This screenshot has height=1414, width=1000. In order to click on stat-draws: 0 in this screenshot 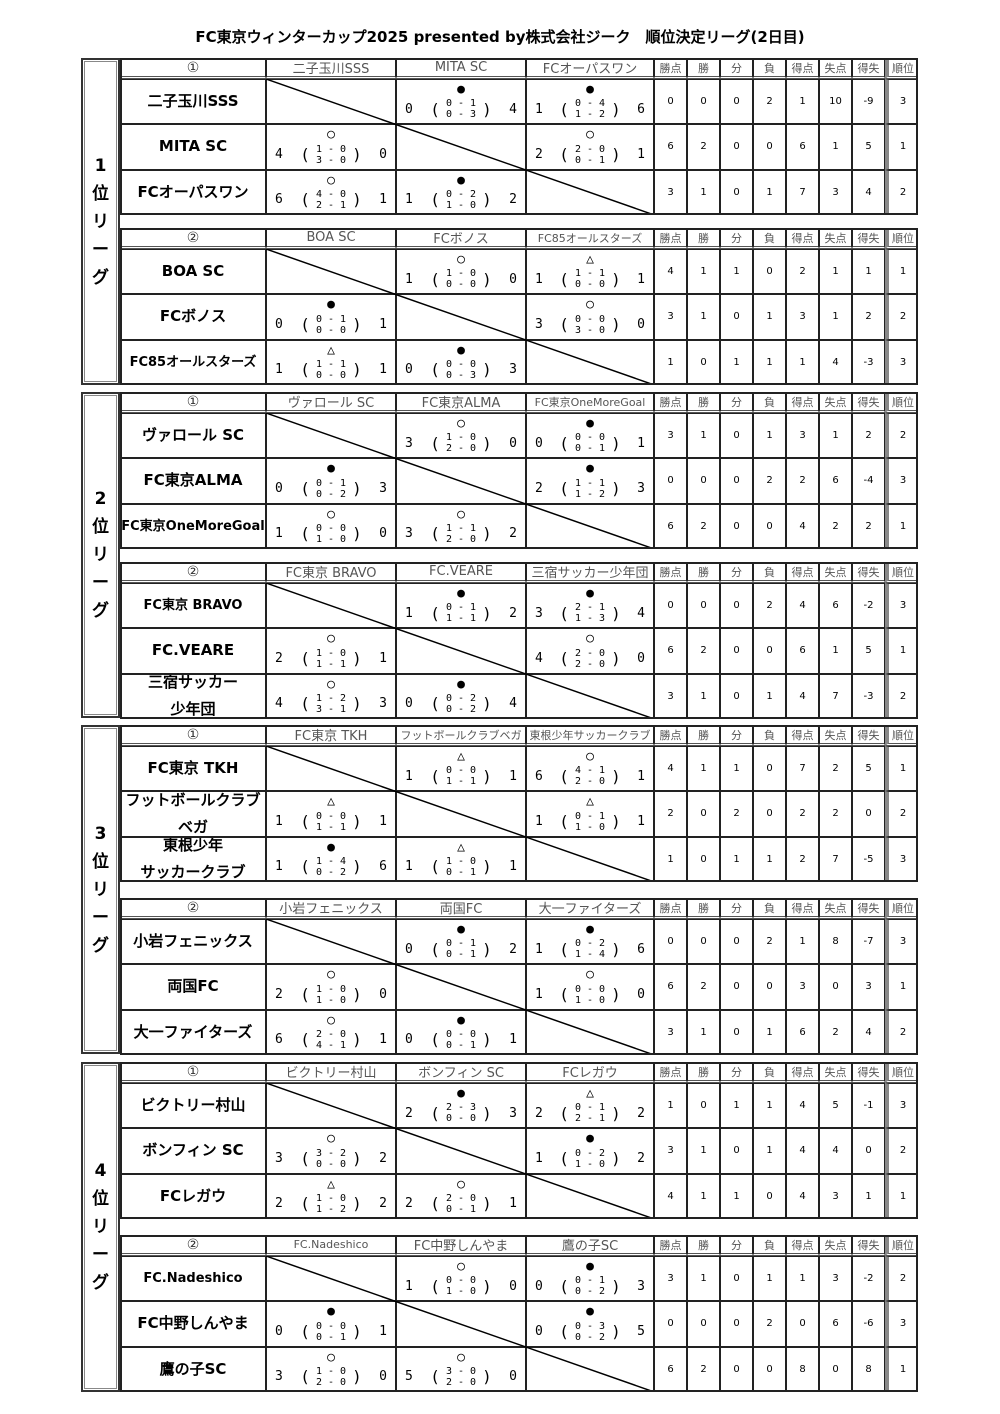, I will do `click(736, 987)`.